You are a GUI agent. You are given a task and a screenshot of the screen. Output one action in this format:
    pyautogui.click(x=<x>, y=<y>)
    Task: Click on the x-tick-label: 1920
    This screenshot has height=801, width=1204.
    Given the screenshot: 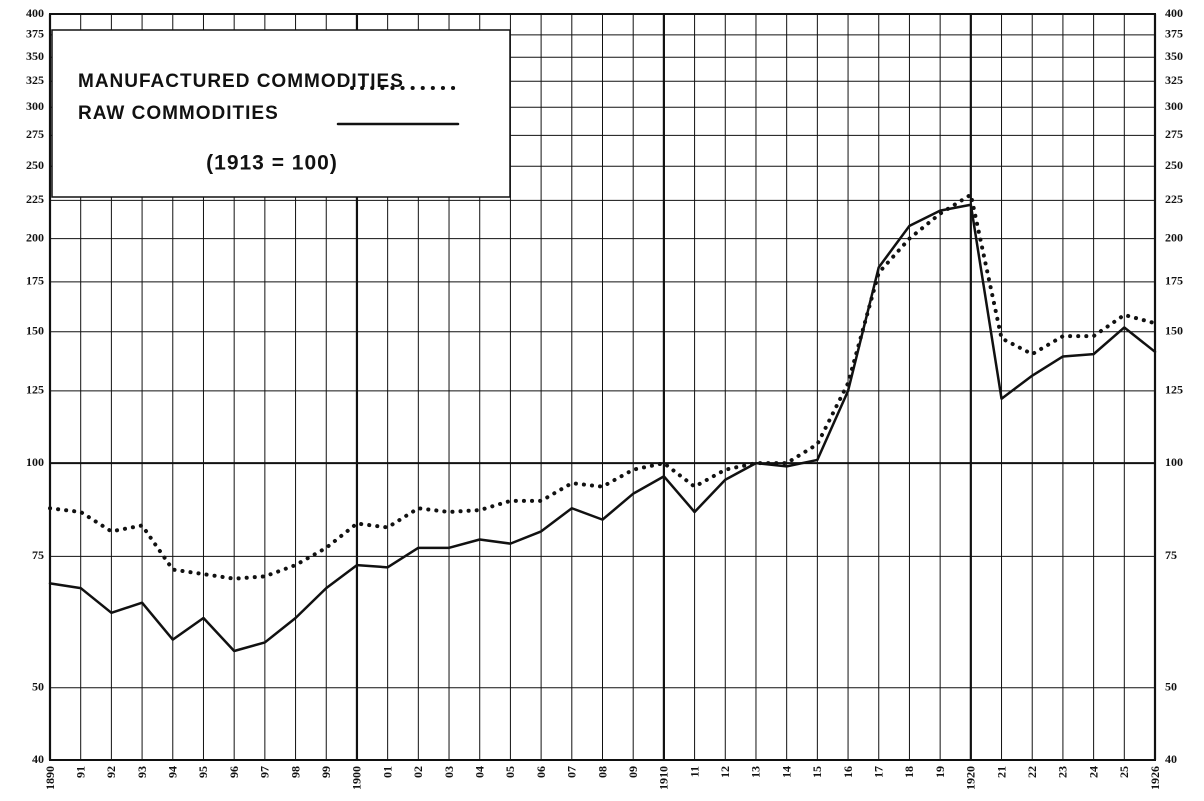 What is the action you would take?
    pyautogui.click(x=971, y=778)
    